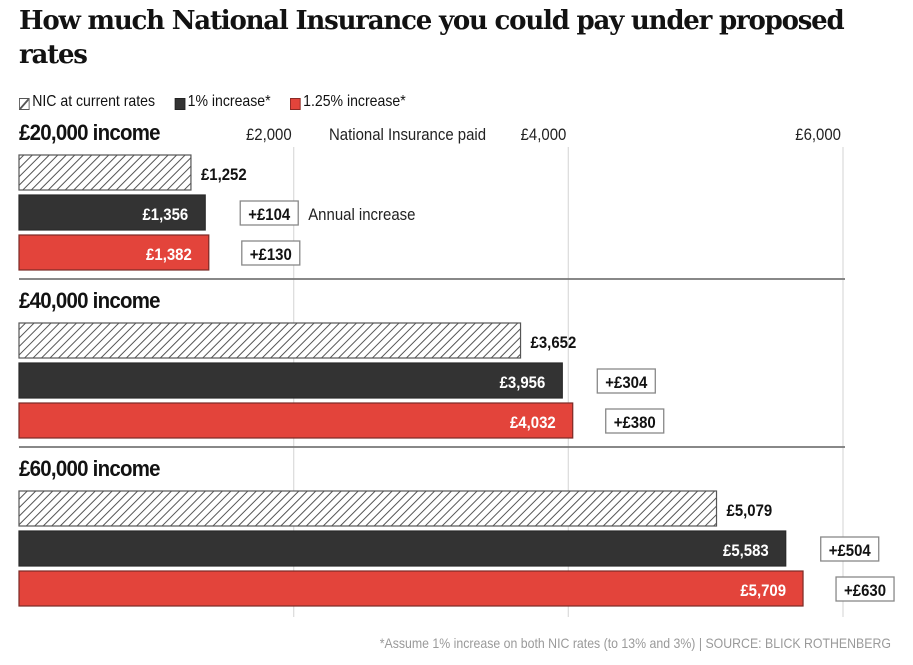  What do you see at coordinates (166, 215) in the screenshot?
I see `value-label: £1,356` at bounding box center [166, 215].